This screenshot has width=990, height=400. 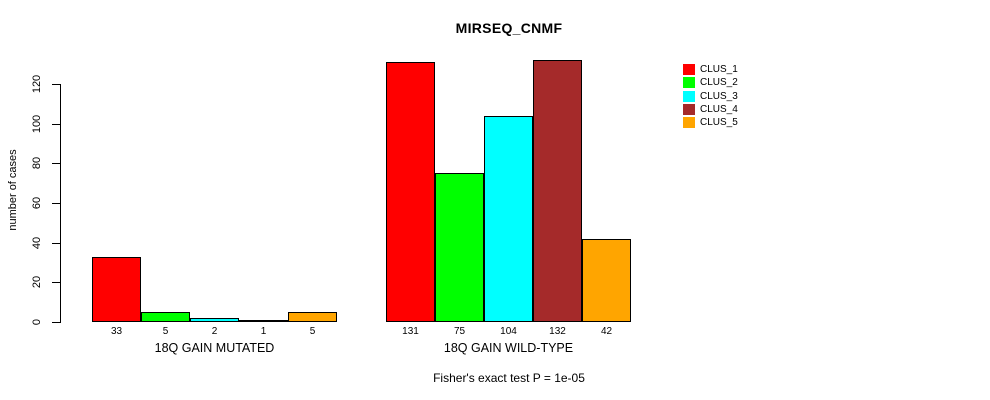 What do you see at coordinates (509, 378) in the screenshot?
I see `fisher-test-annotation: Fisher's exact test P = 1e-05` at bounding box center [509, 378].